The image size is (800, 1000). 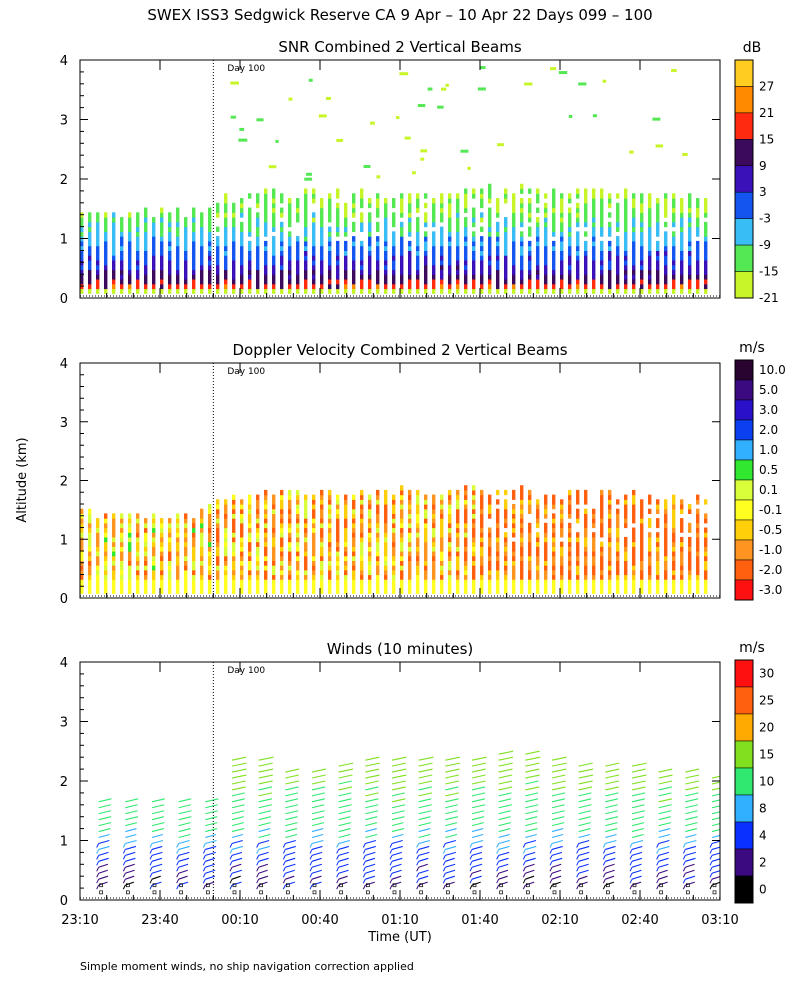 What do you see at coordinates (64, 782) in the screenshot?
I see `y-tick-label: 2` at bounding box center [64, 782].